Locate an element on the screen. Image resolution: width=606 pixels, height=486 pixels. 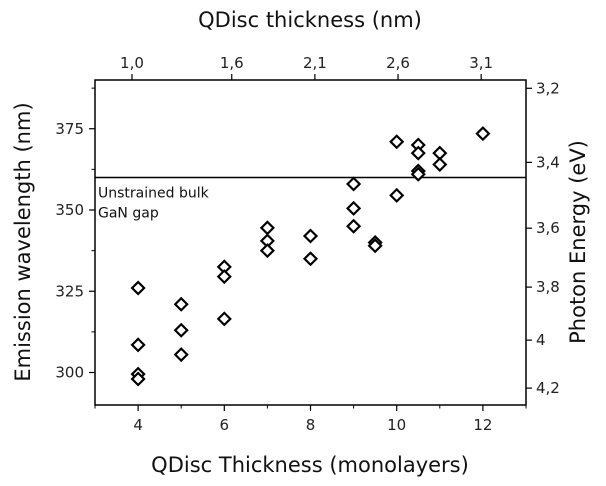
gan-gap-label: Unstrained bulk is located at coordinates (154, 194).